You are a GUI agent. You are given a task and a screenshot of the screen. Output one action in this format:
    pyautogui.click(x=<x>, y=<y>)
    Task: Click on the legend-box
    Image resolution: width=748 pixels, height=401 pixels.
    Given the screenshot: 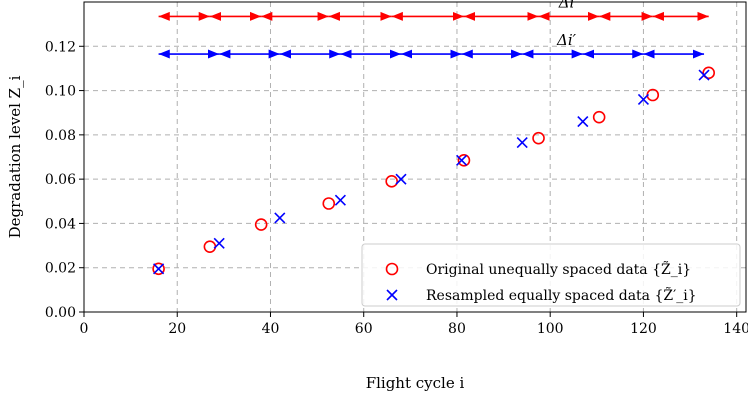 What is the action you would take?
    pyautogui.click(x=551, y=275)
    